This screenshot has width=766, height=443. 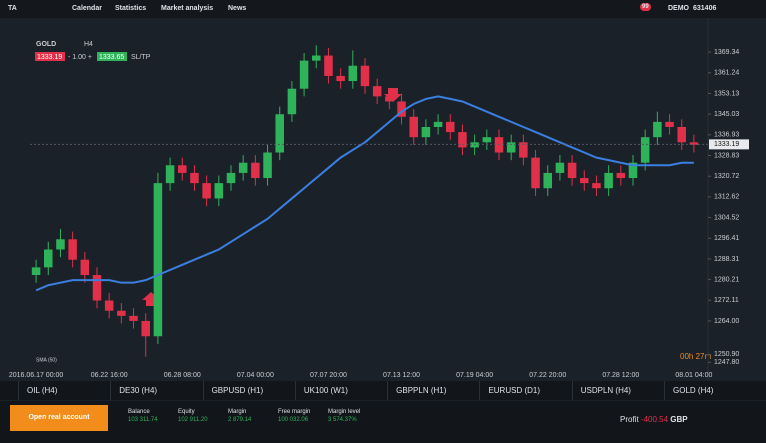 I want to click on stat-label: Free margin, so click(x=294, y=412).